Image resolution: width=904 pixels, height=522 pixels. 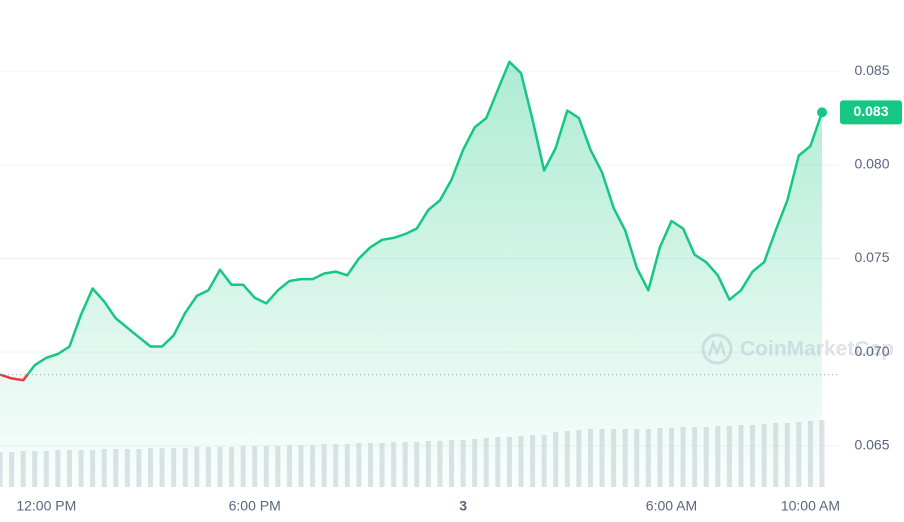 I want to click on x-tick-label: 12:00 PM, so click(x=46, y=506).